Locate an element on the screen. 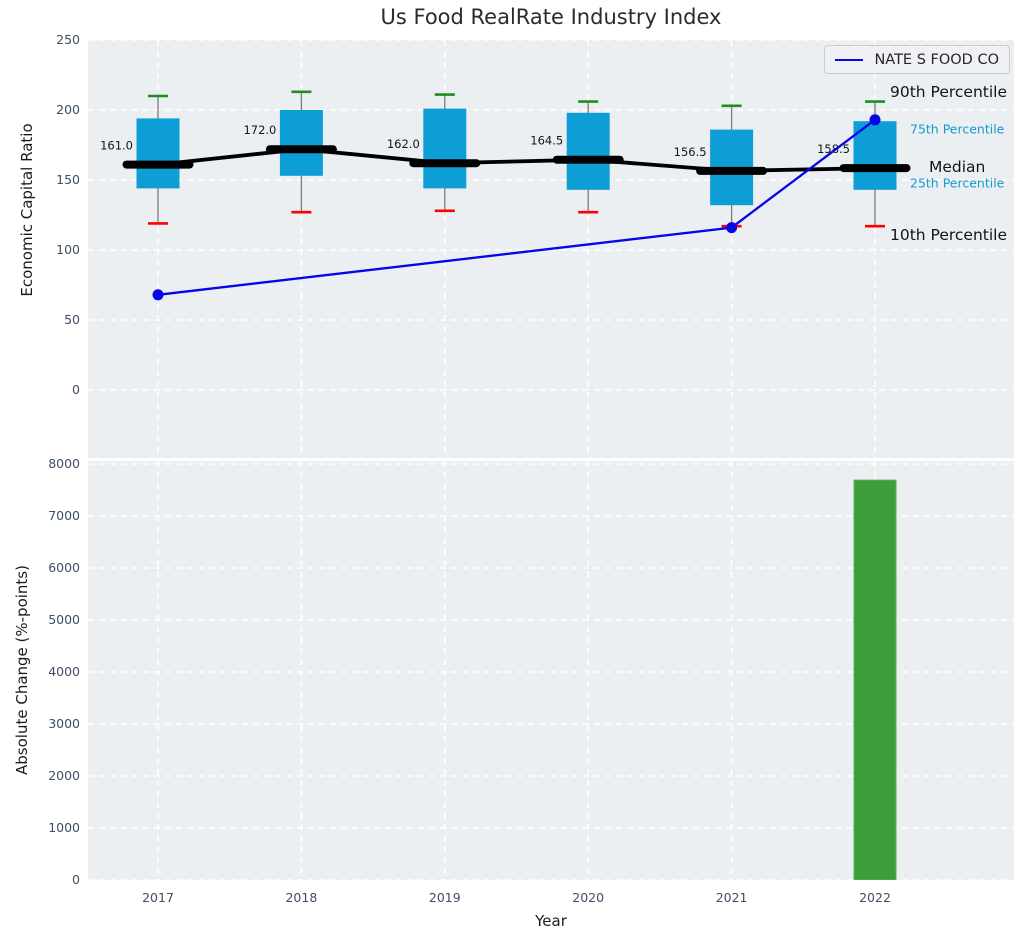 This screenshot has width=1026, height=942. x-tick-label: 2019 is located at coordinates (444, 897).